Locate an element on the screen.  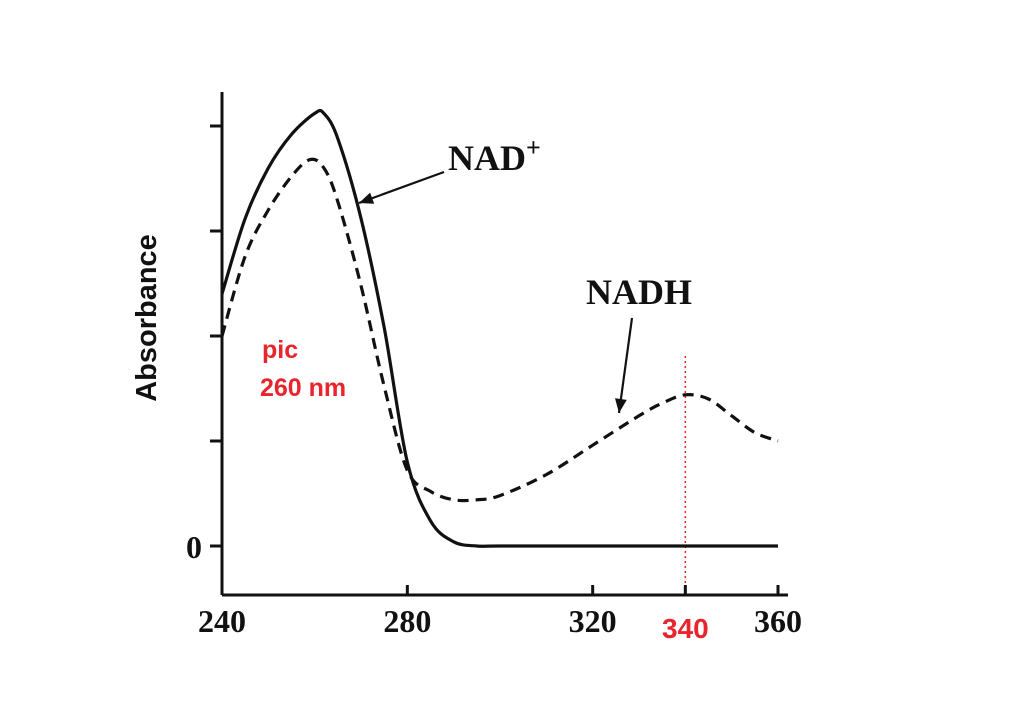
series-label-nad: NAD+ is located at coordinates (494, 155).